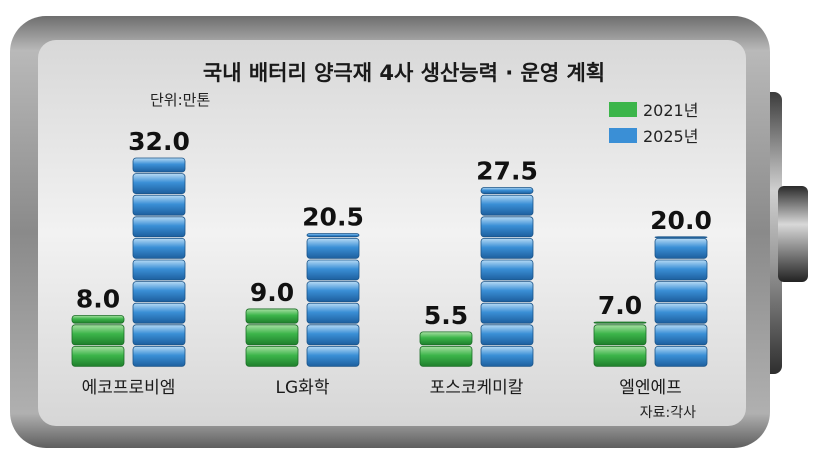 The image size is (824, 464). I want to click on legend-swatch-2025, so click(623, 135).